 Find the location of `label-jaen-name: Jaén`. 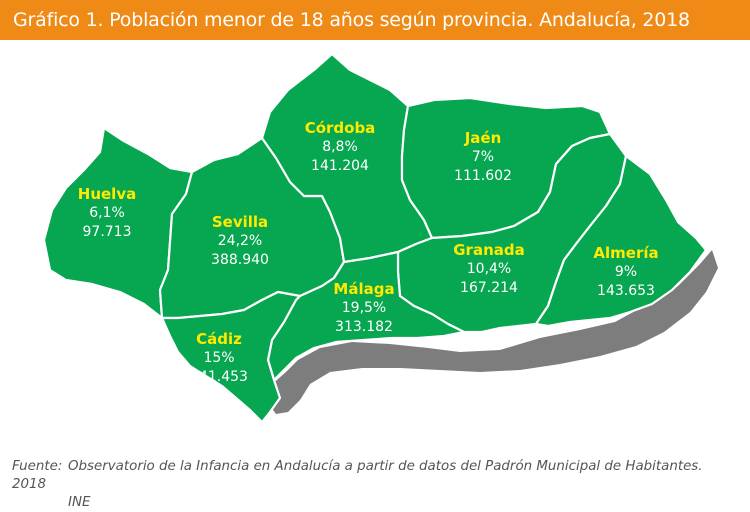

label-jaen-name: Jaén is located at coordinates (483, 138).